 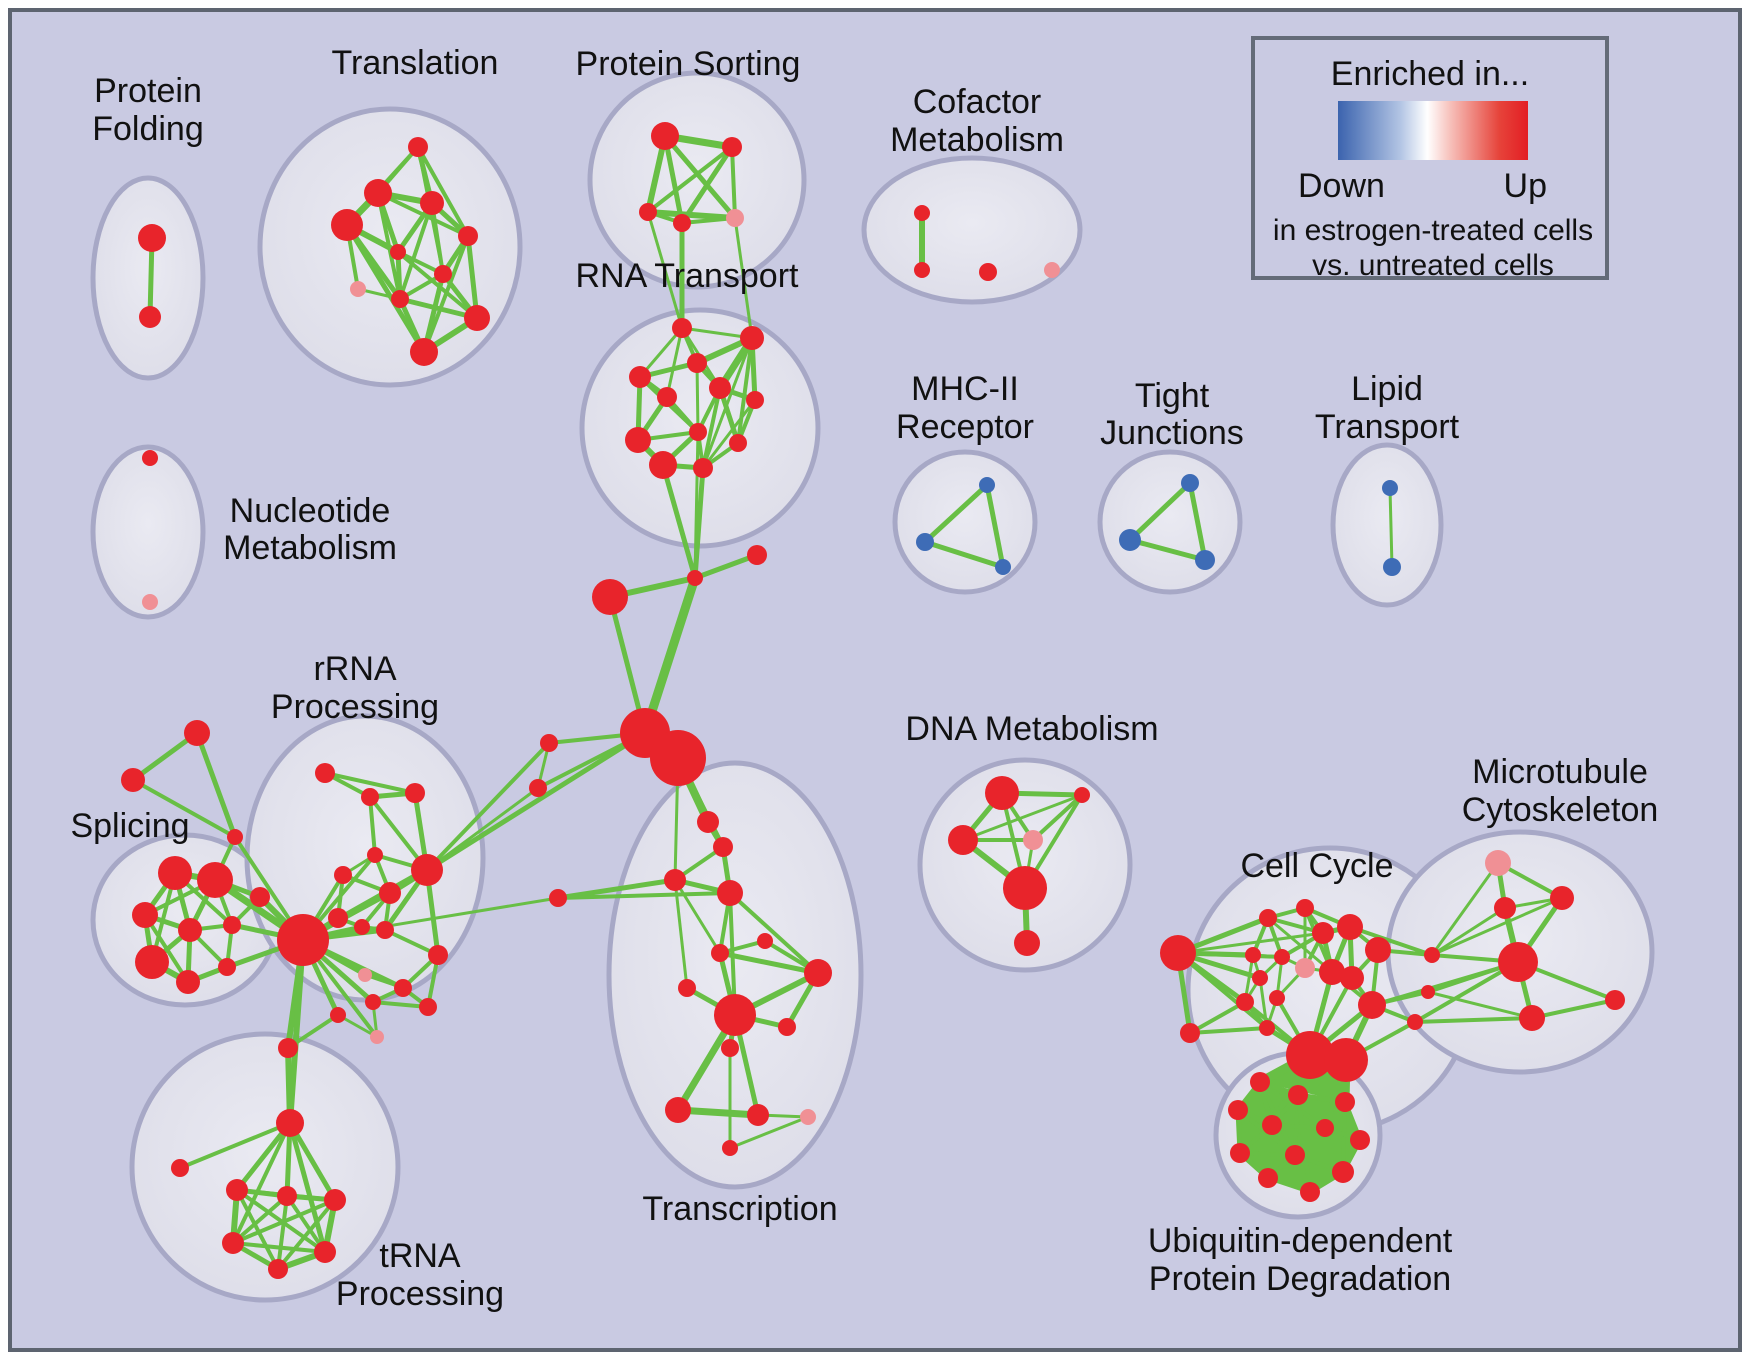 What do you see at coordinates (678, 1110) in the screenshot?
I see `node-trl` at bounding box center [678, 1110].